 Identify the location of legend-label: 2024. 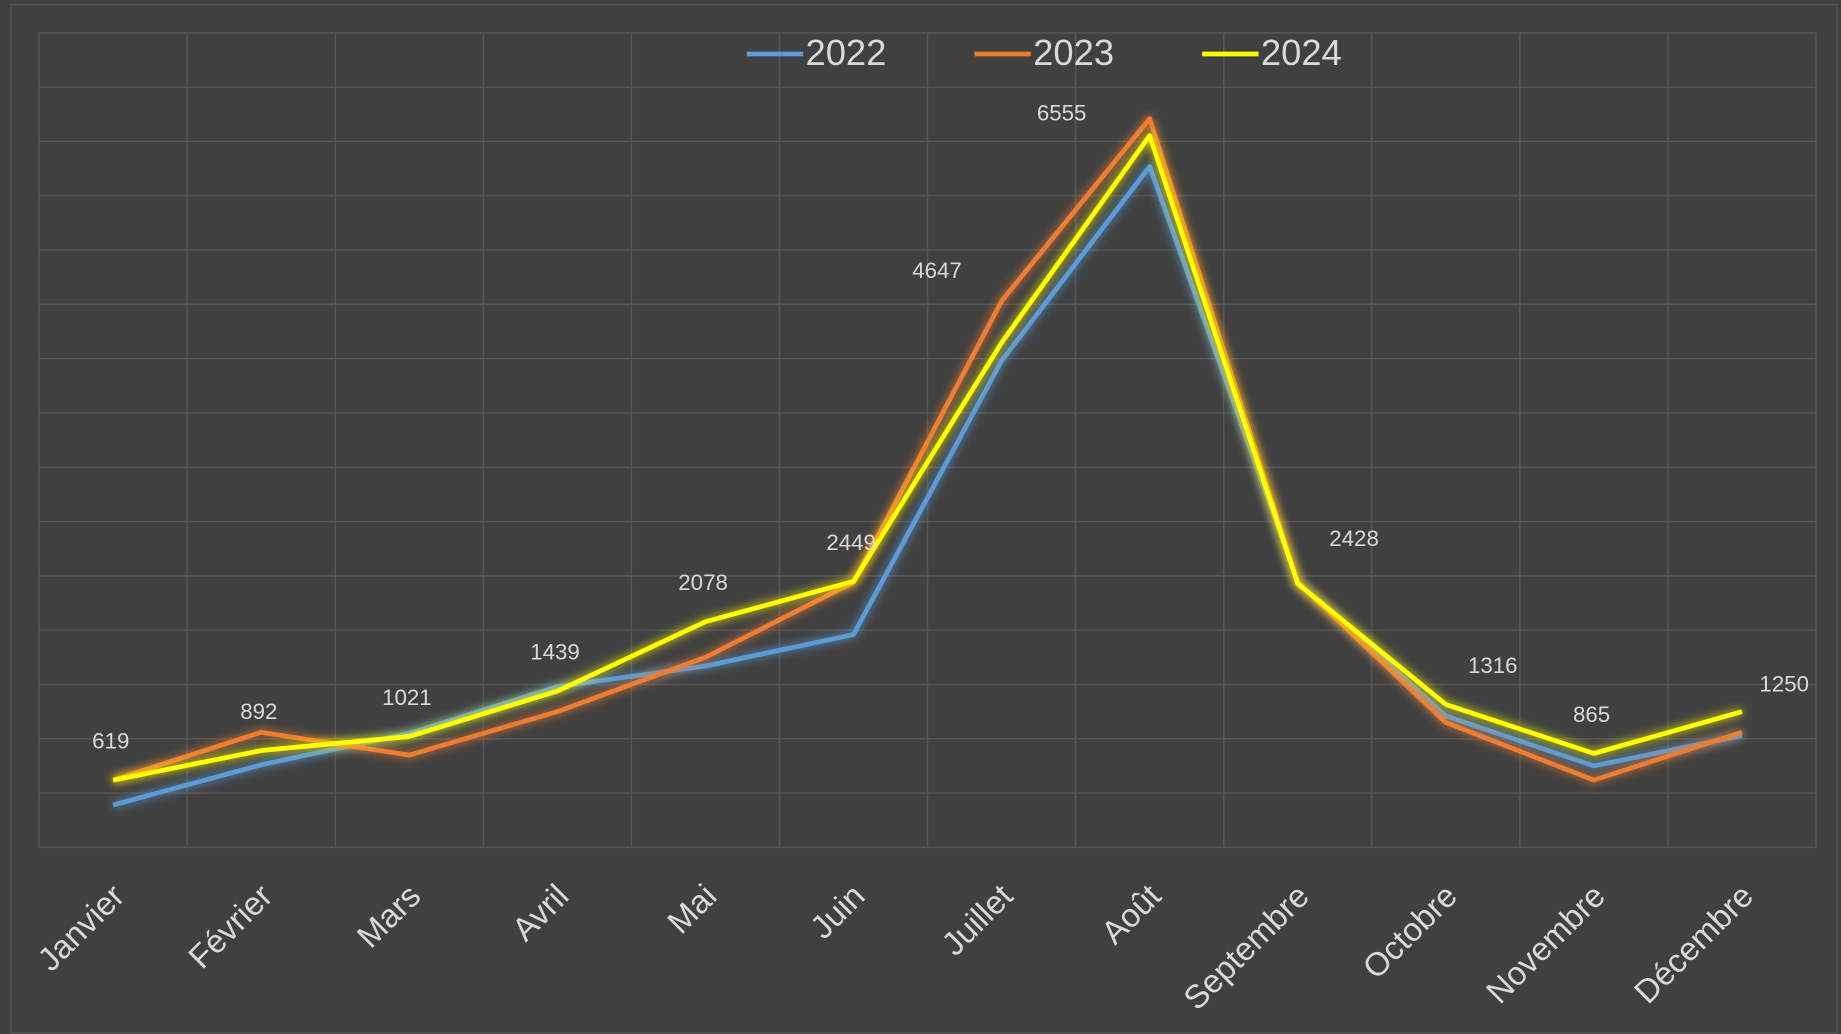
(1301, 52).